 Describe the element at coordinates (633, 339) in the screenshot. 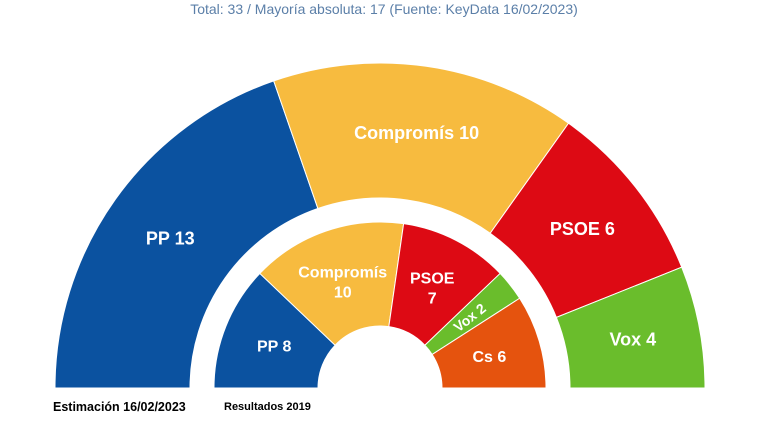

I see `outer-slice-label-vox: Vox 4` at that location.